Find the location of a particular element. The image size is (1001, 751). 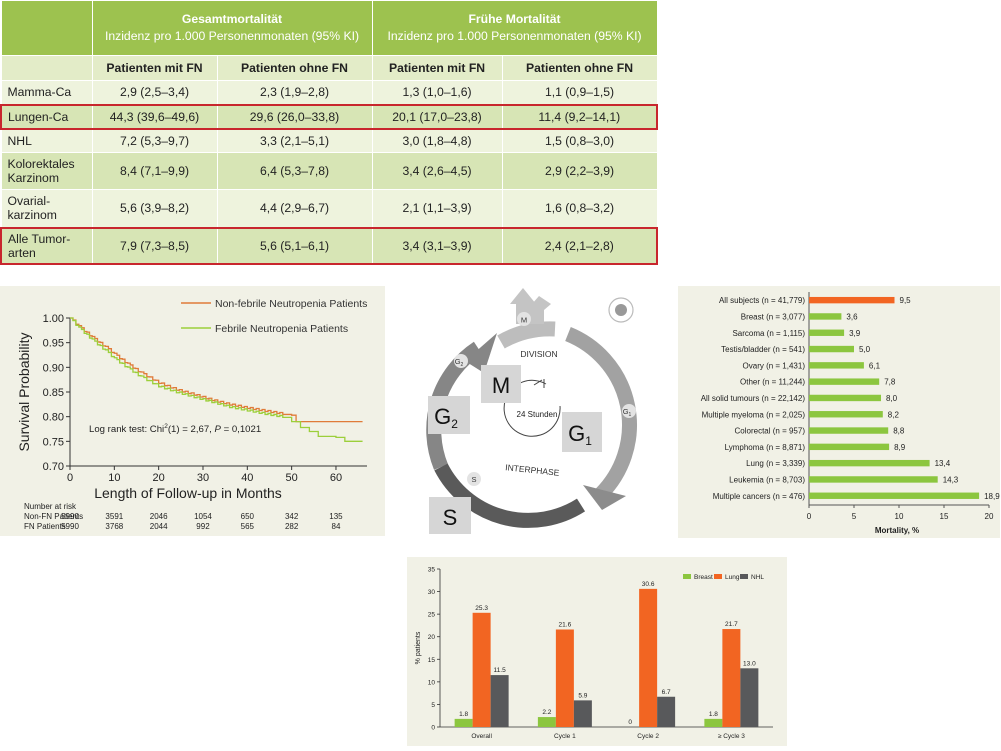

table-cell: 7,9 (7,3–8,5) is located at coordinates (154, 245).